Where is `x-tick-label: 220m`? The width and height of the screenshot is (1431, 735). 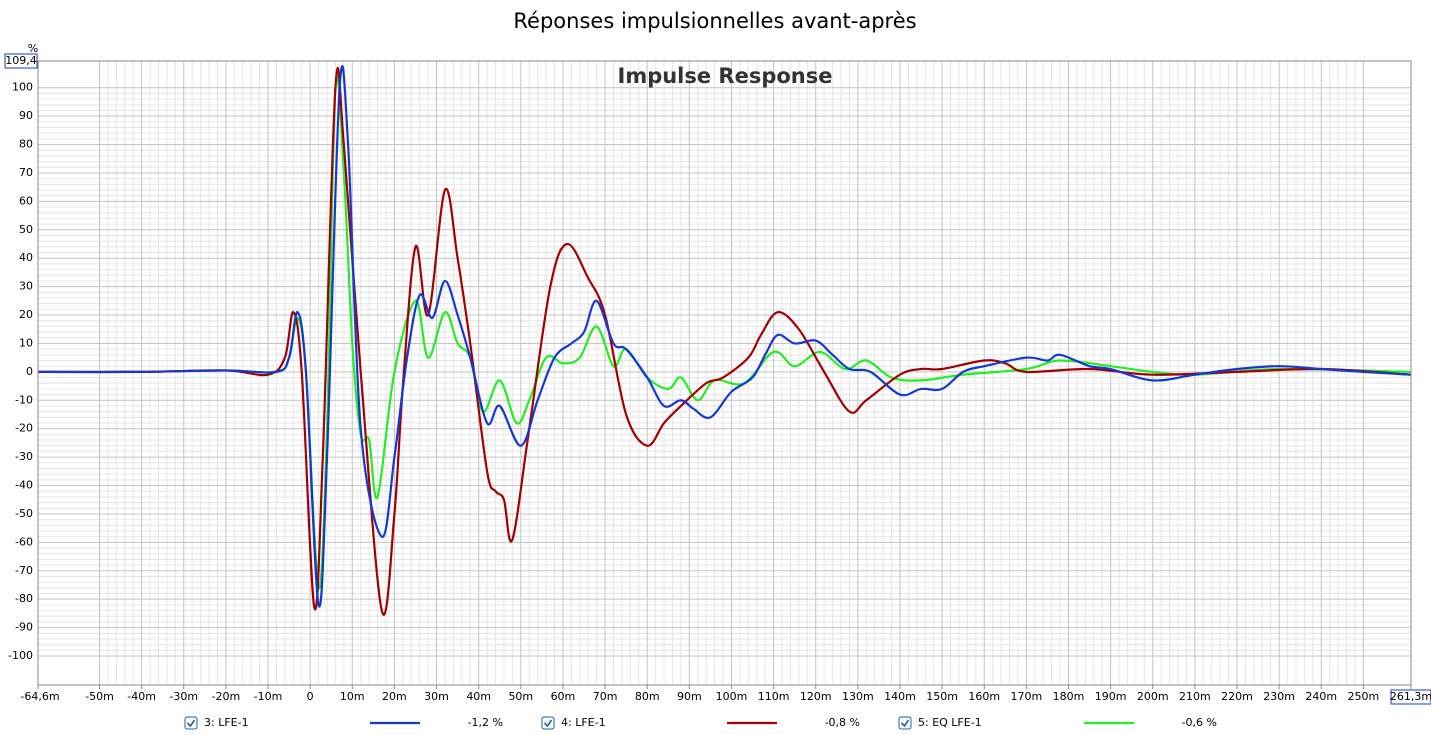 x-tick-label: 220m is located at coordinates (1237, 696).